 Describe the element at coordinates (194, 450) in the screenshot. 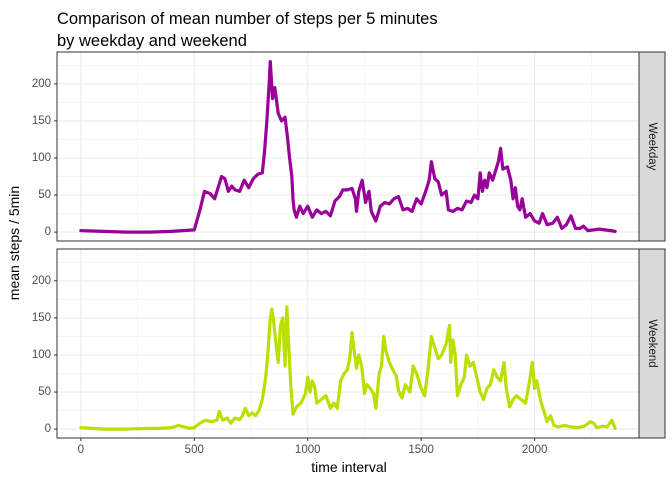

I see `x-tick-label: 500` at that location.